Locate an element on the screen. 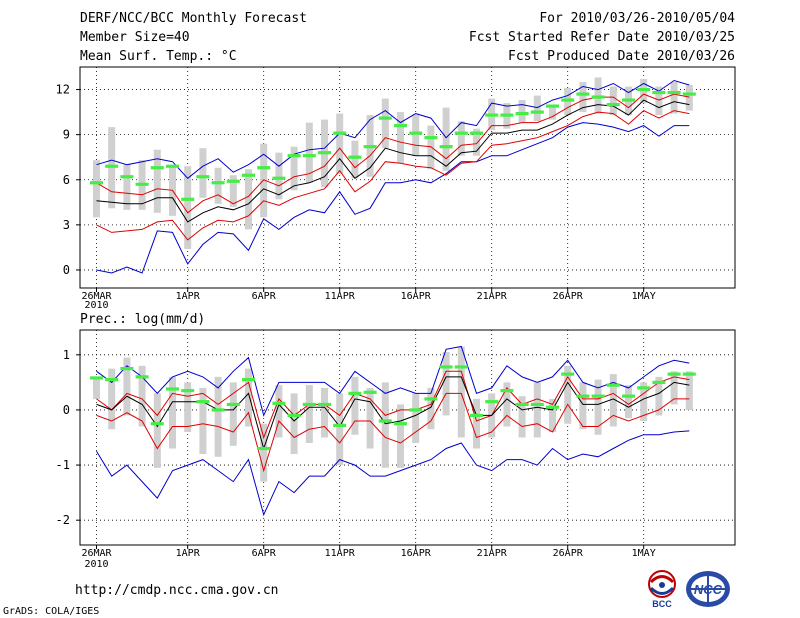 The height and width of the screenshot is (618, 800). chart-title: DERF/NCC/BCC Monthly Forecast is located at coordinates (193, 18).